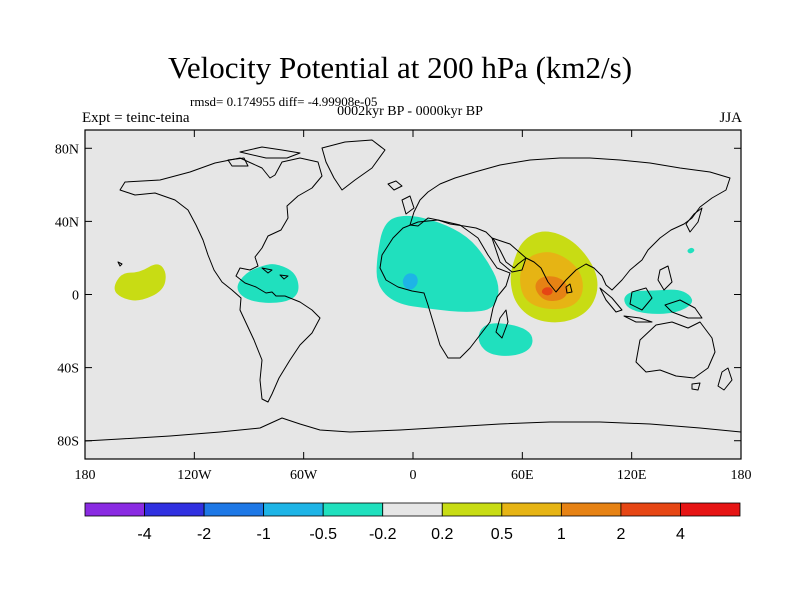  I want to click on colorbar-label: -2, so click(204, 534).